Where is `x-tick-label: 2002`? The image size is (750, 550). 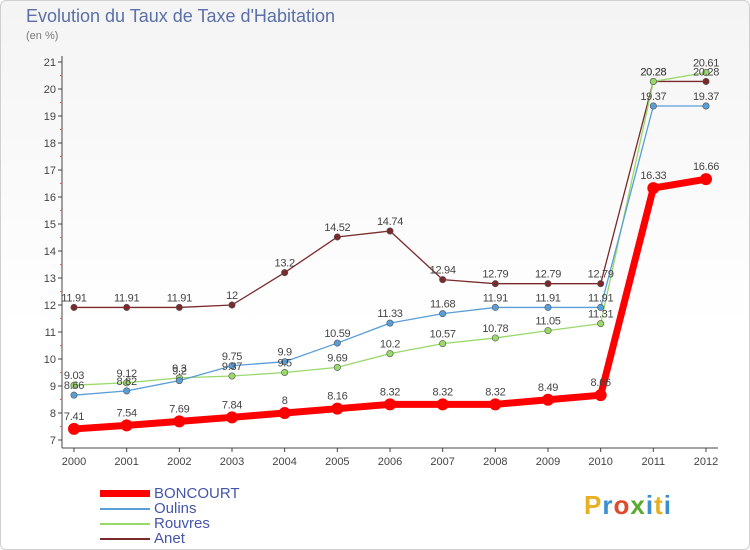
x-tick-label: 2002 is located at coordinates (179, 462).